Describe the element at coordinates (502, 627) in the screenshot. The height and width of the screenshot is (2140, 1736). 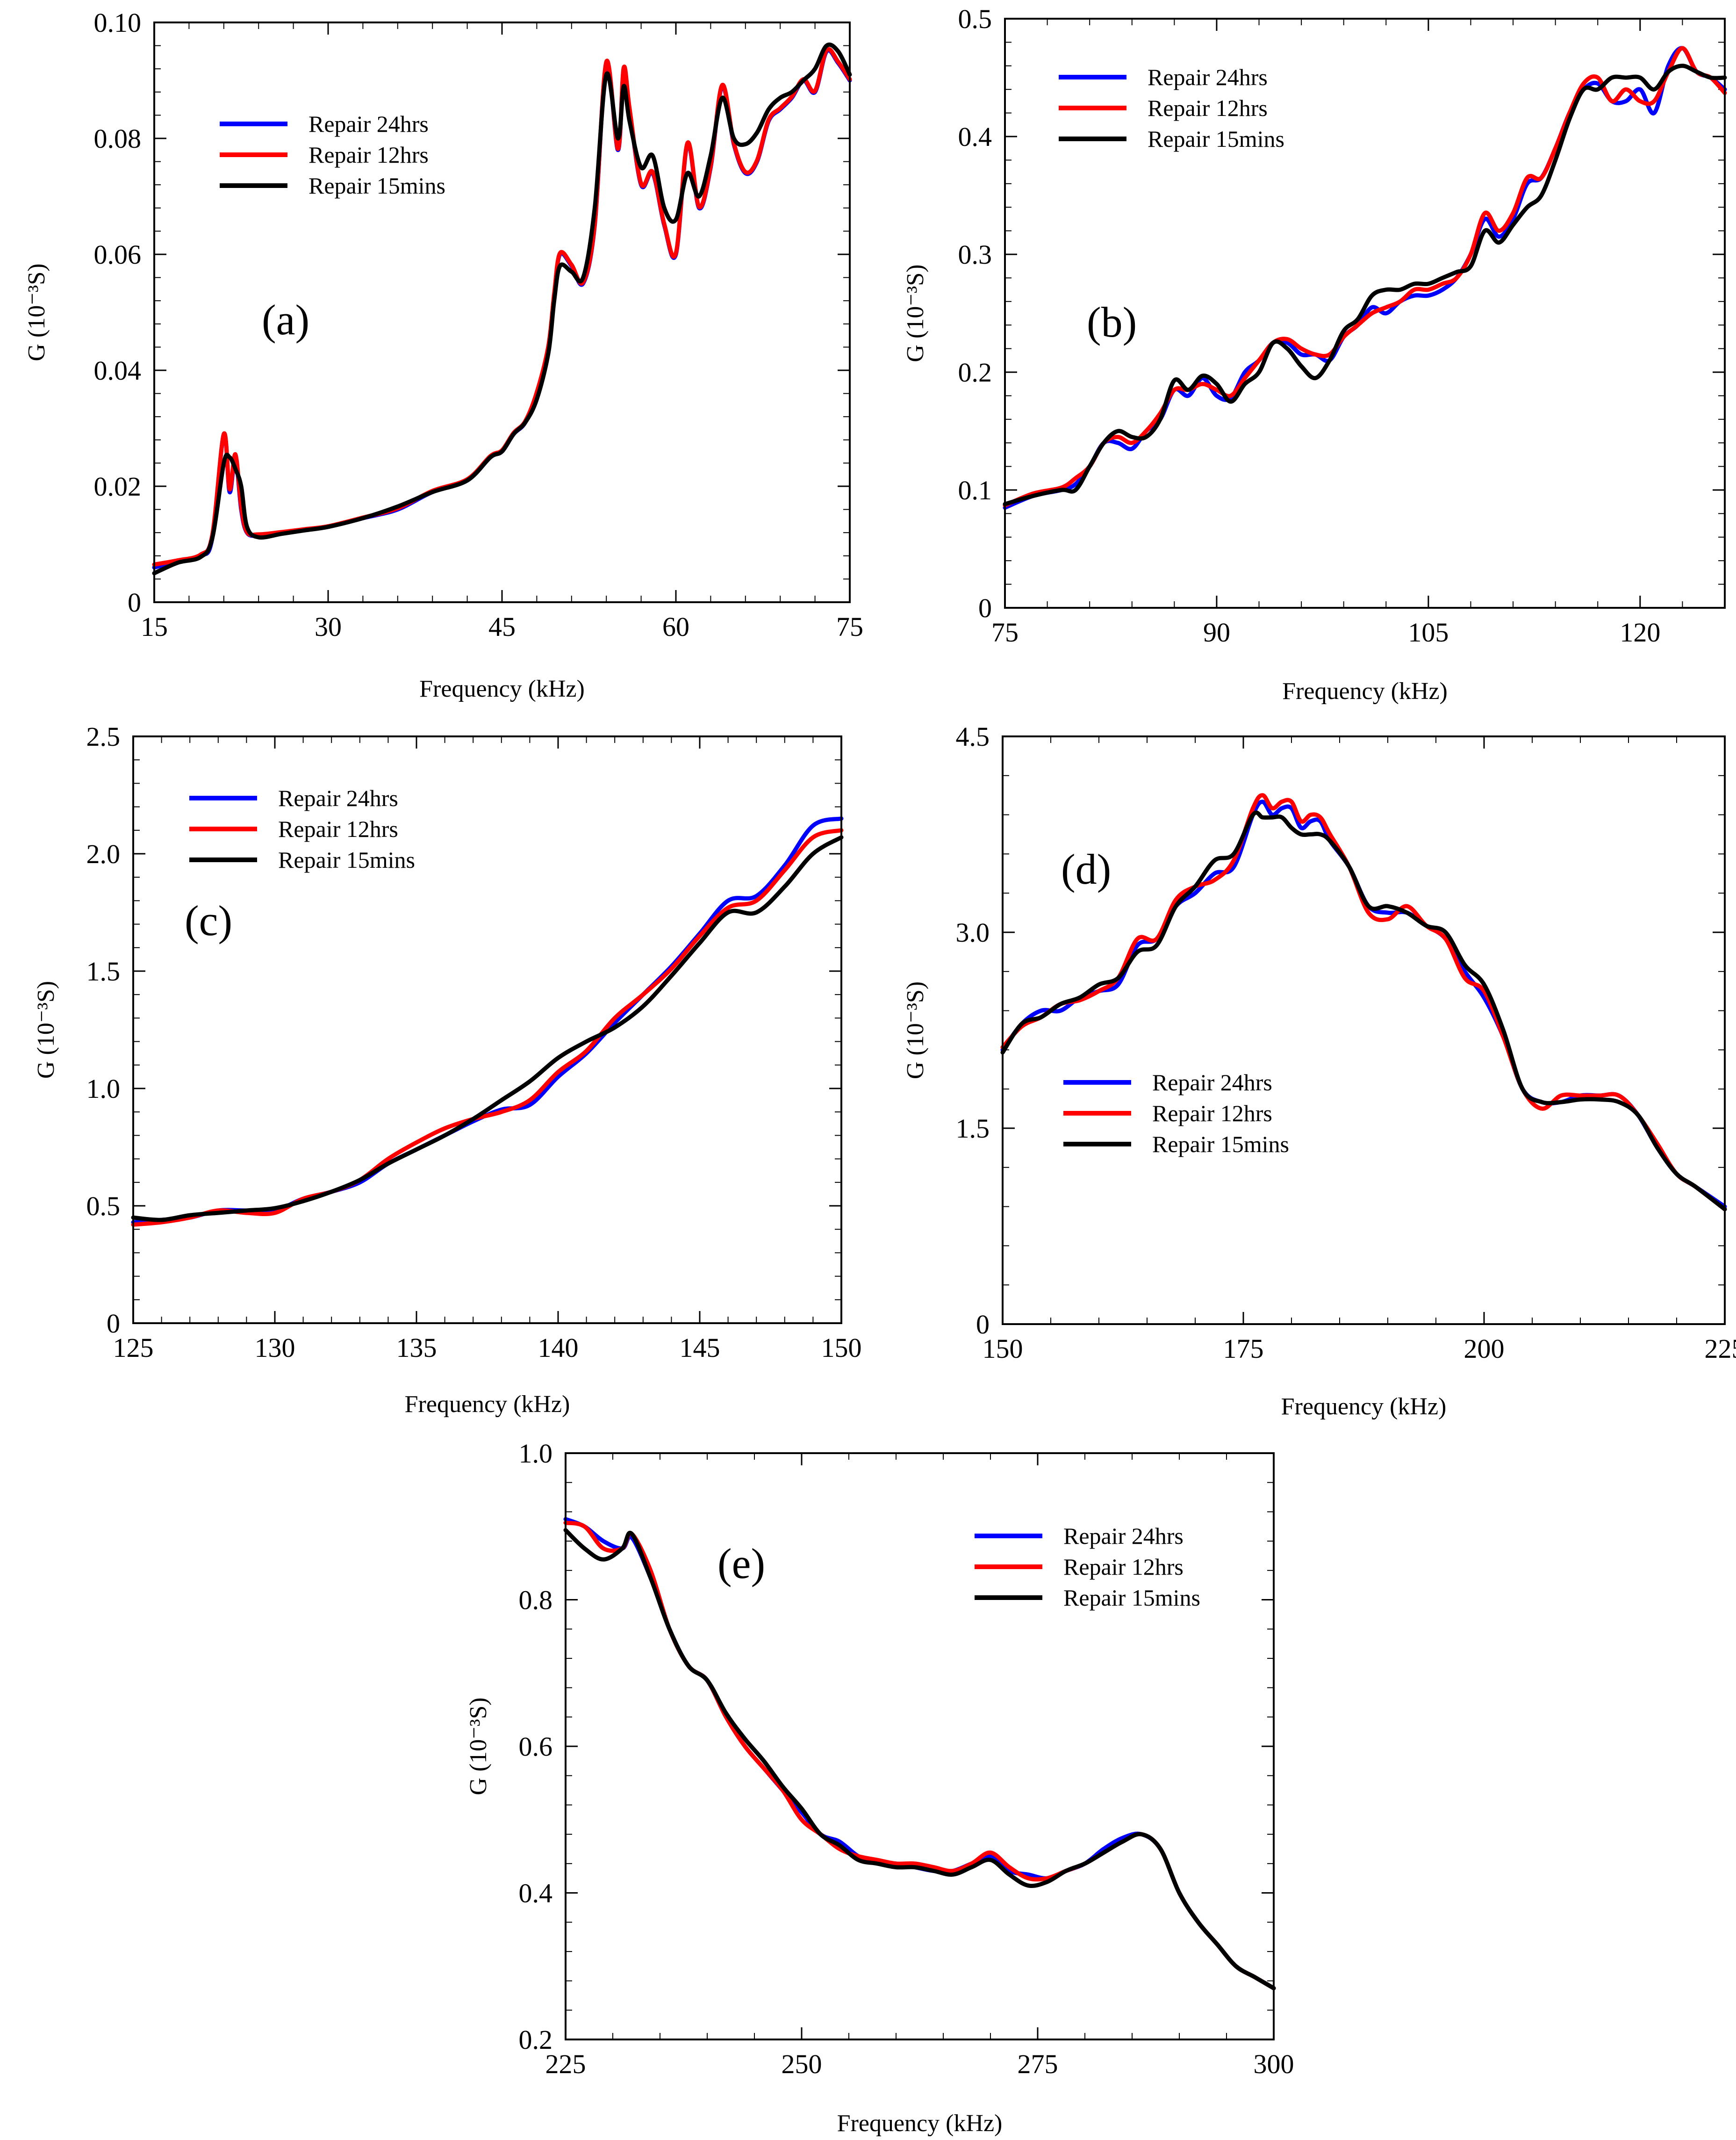
I see `x-tick-label: 45` at that location.